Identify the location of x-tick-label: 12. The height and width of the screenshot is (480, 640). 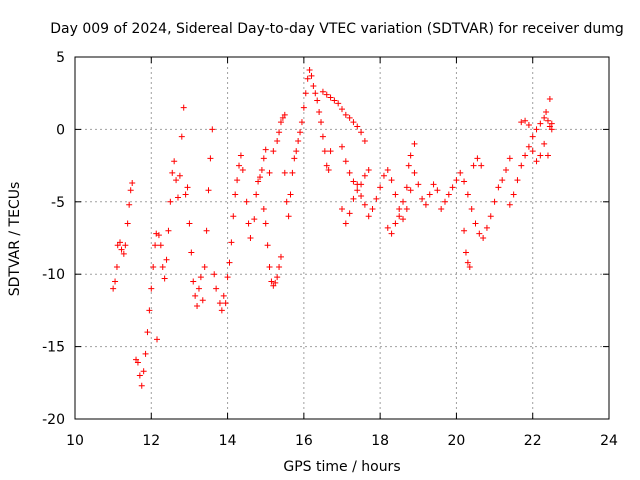
(151, 441).